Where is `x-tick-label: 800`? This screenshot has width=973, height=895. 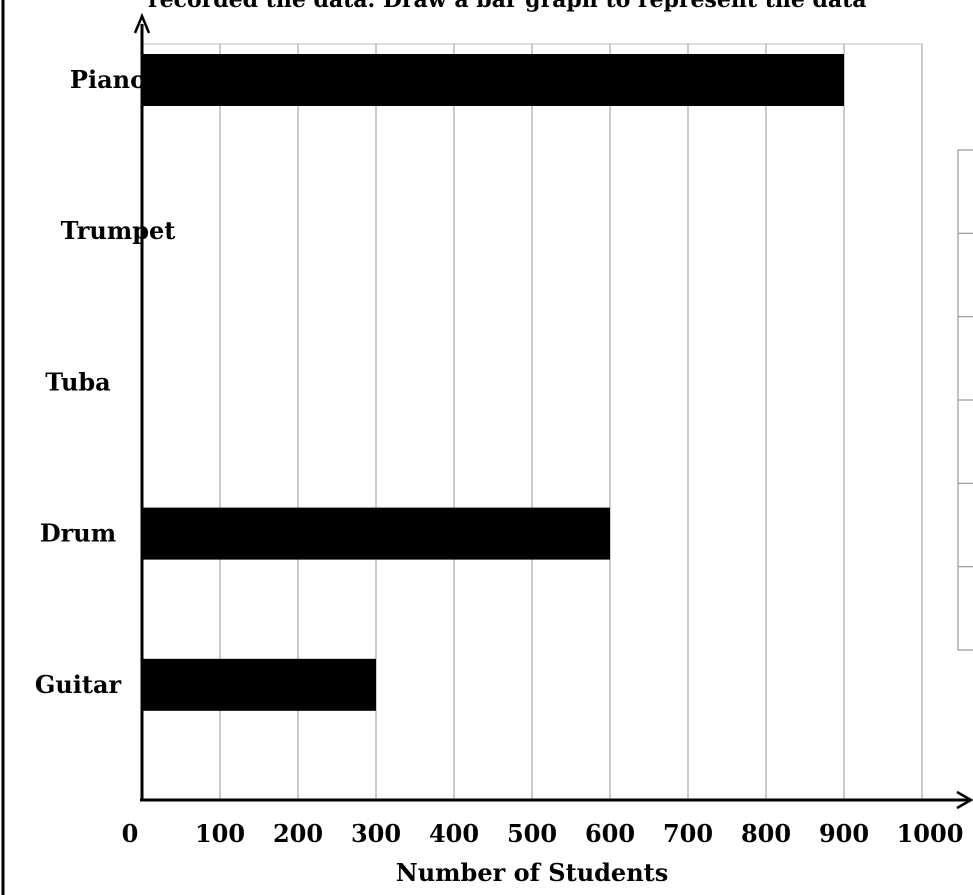
x-tick-label: 800 is located at coordinates (766, 833).